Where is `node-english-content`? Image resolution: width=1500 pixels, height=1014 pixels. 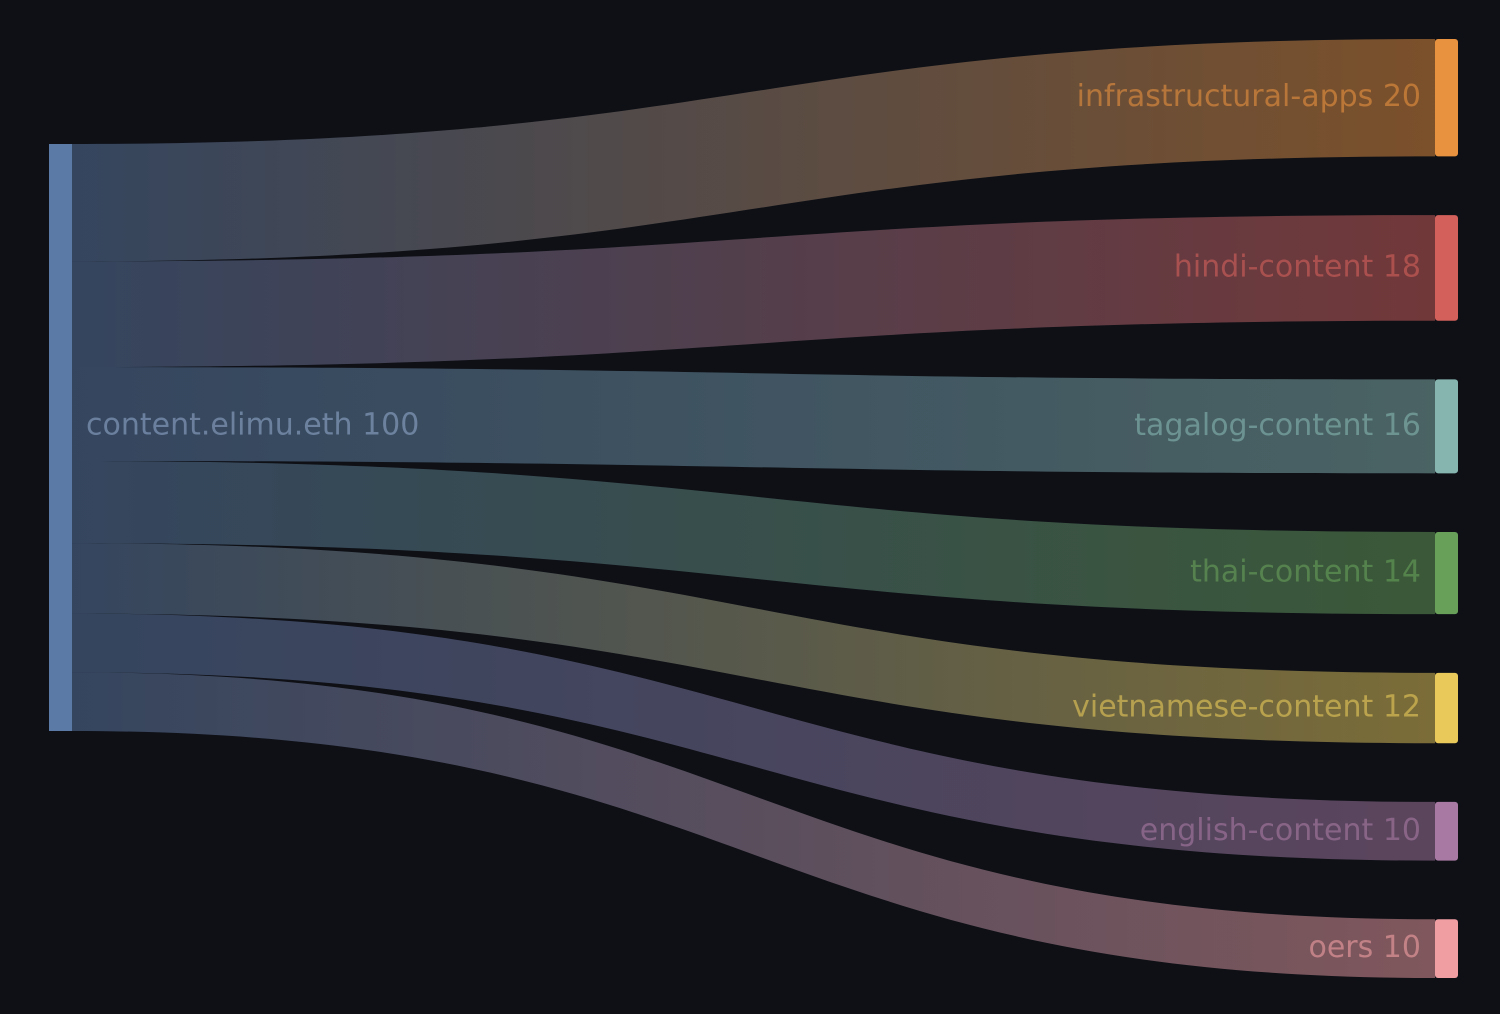
node-english-content is located at coordinates (1446, 831).